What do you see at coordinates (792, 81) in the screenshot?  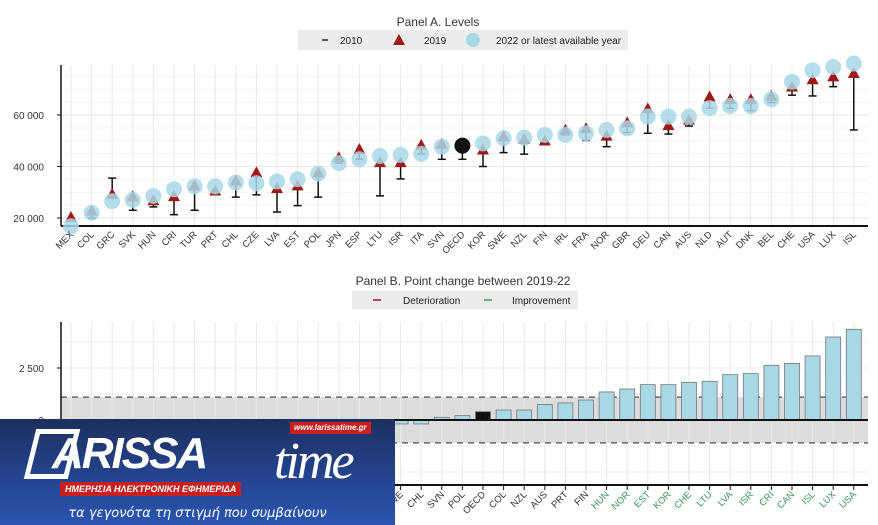 I see `marker-2022-CHE` at bounding box center [792, 81].